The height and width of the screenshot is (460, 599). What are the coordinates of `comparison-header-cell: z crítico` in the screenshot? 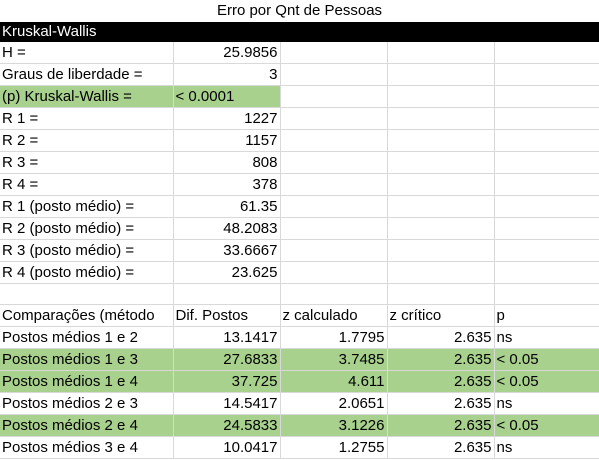 It's located at (441, 315).